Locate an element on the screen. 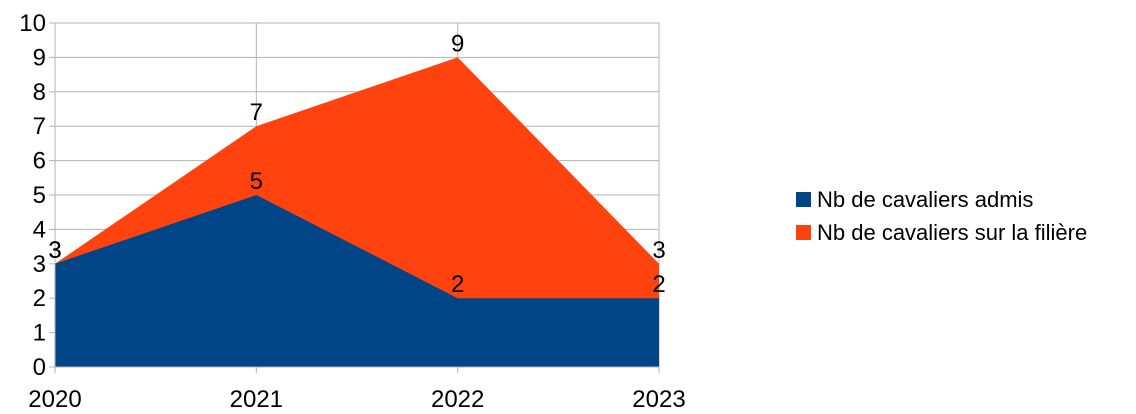 The image size is (1136, 414). y-tick-label-9: 9 is located at coordinates (39, 57).